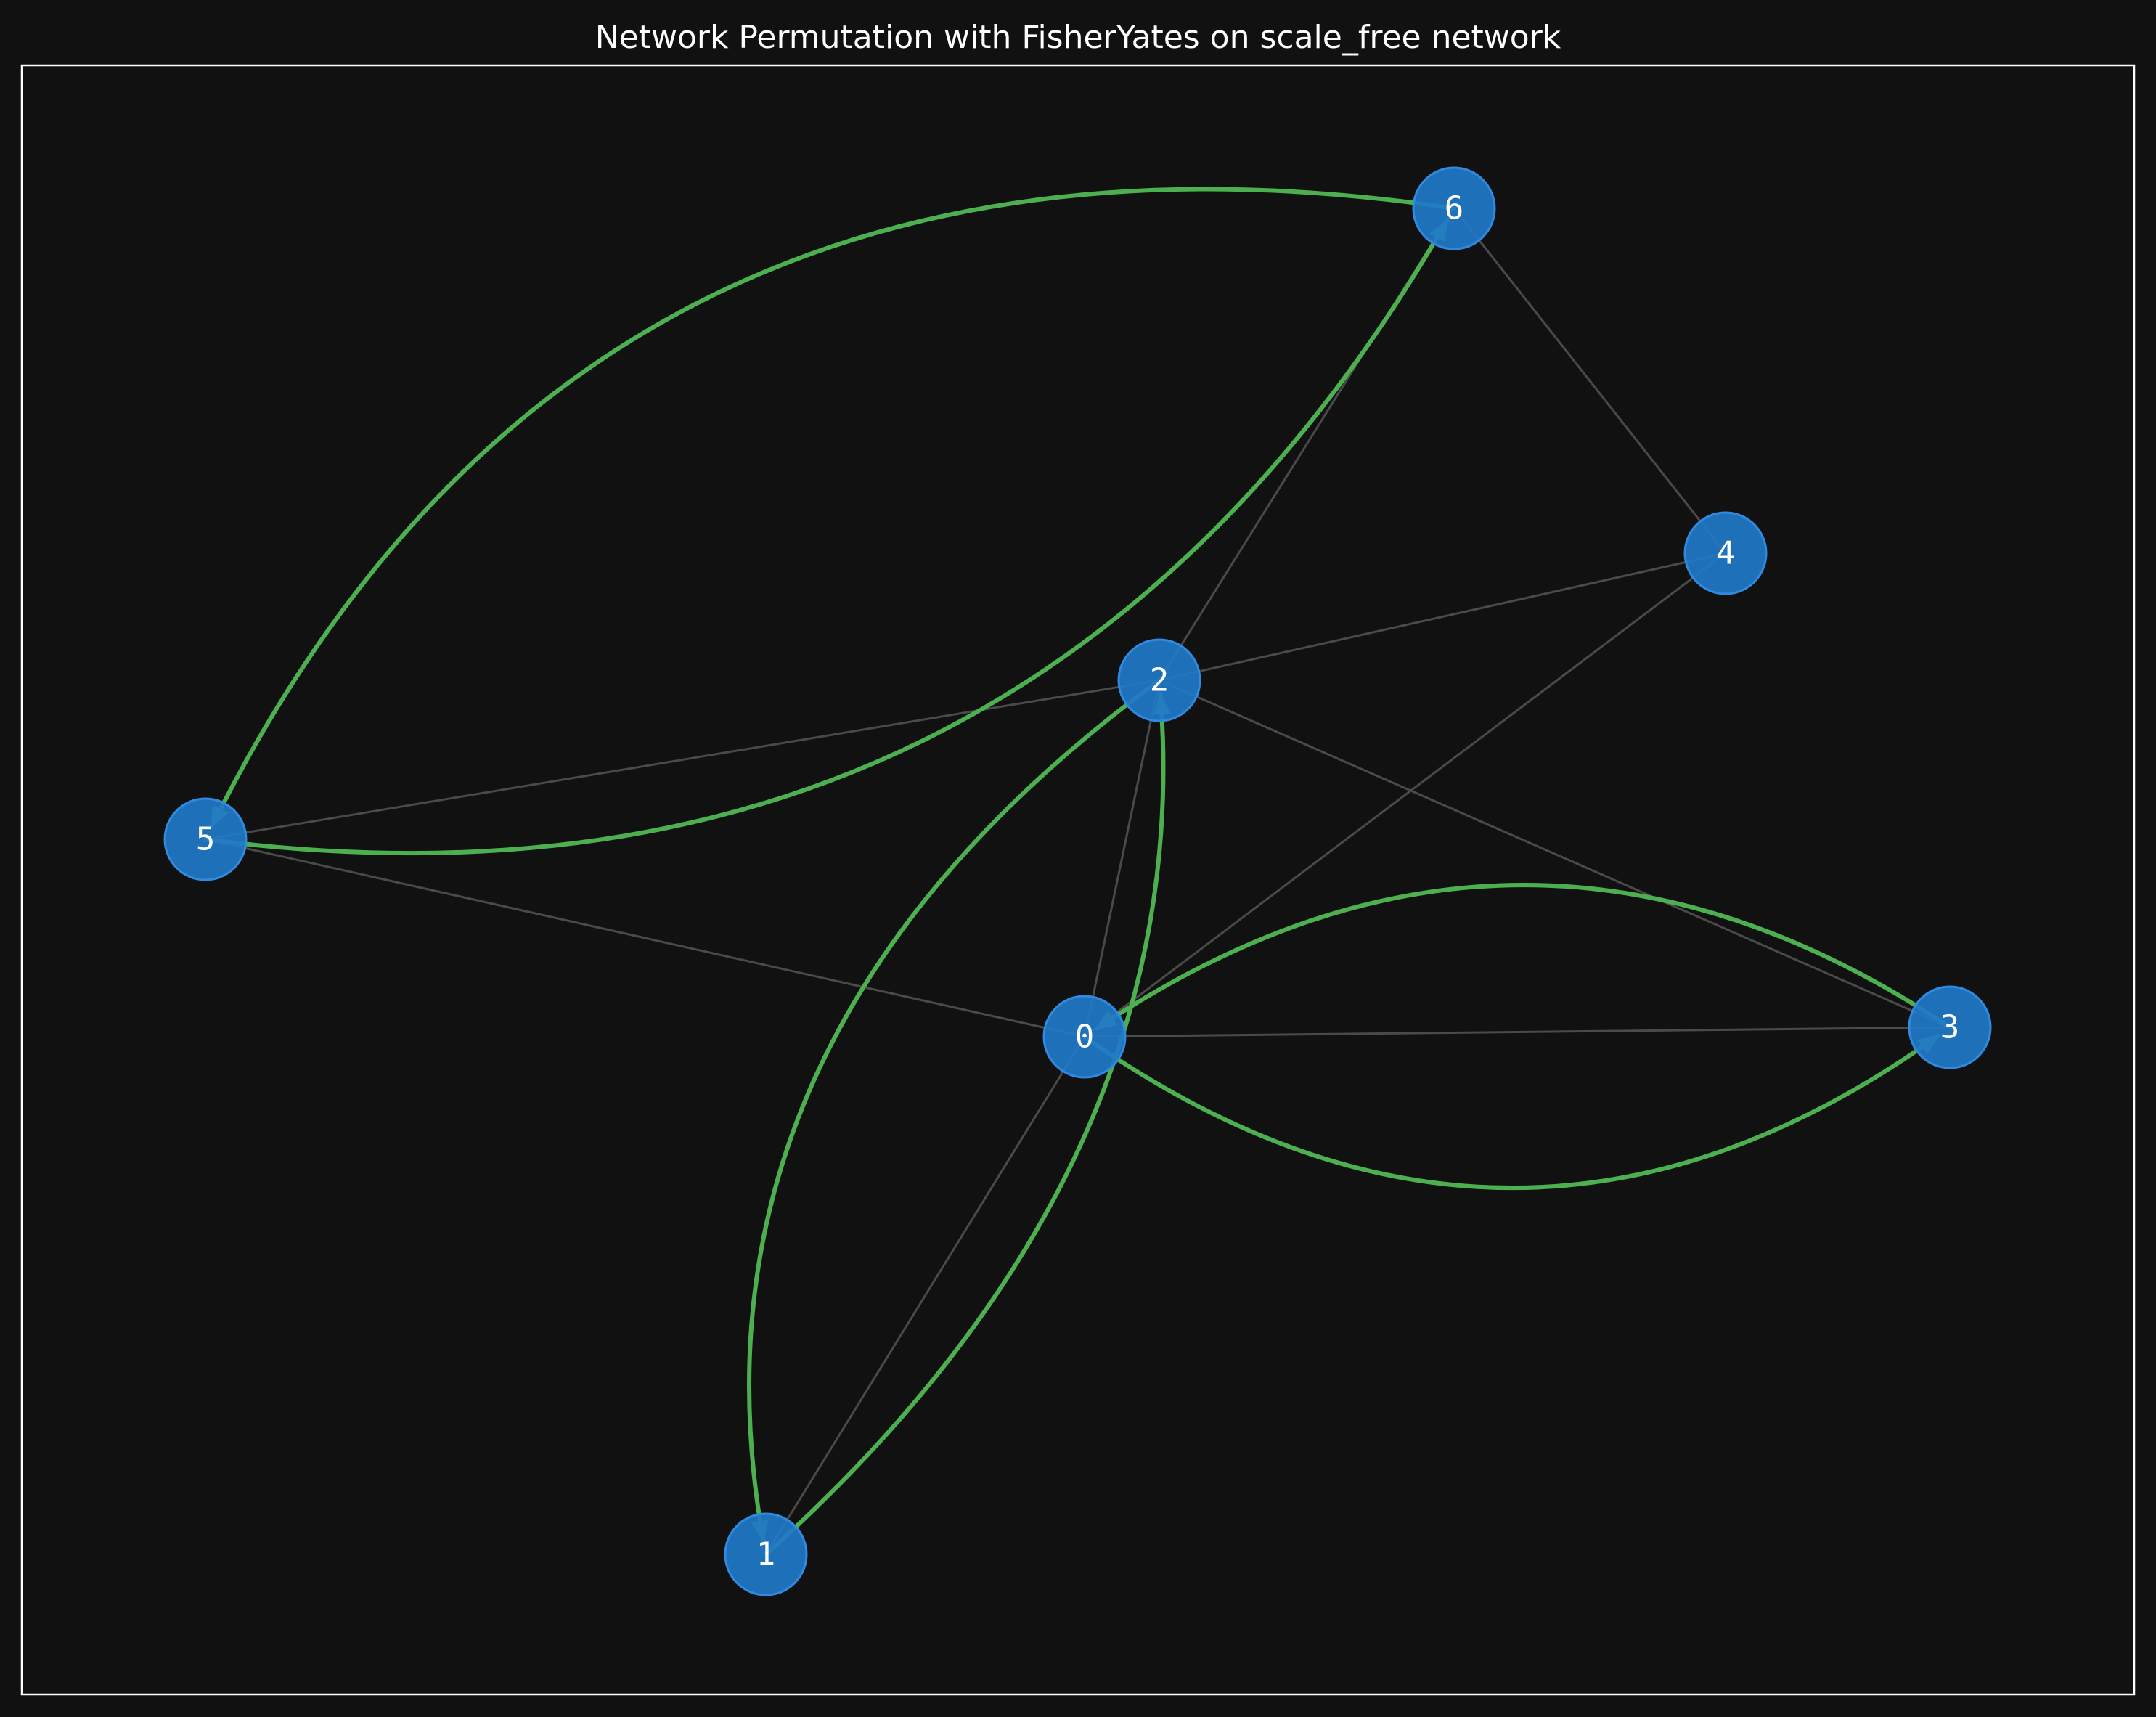 This screenshot has height=1717, width=2156. I want to click on node-label-1: 1, so click(766, 1554).